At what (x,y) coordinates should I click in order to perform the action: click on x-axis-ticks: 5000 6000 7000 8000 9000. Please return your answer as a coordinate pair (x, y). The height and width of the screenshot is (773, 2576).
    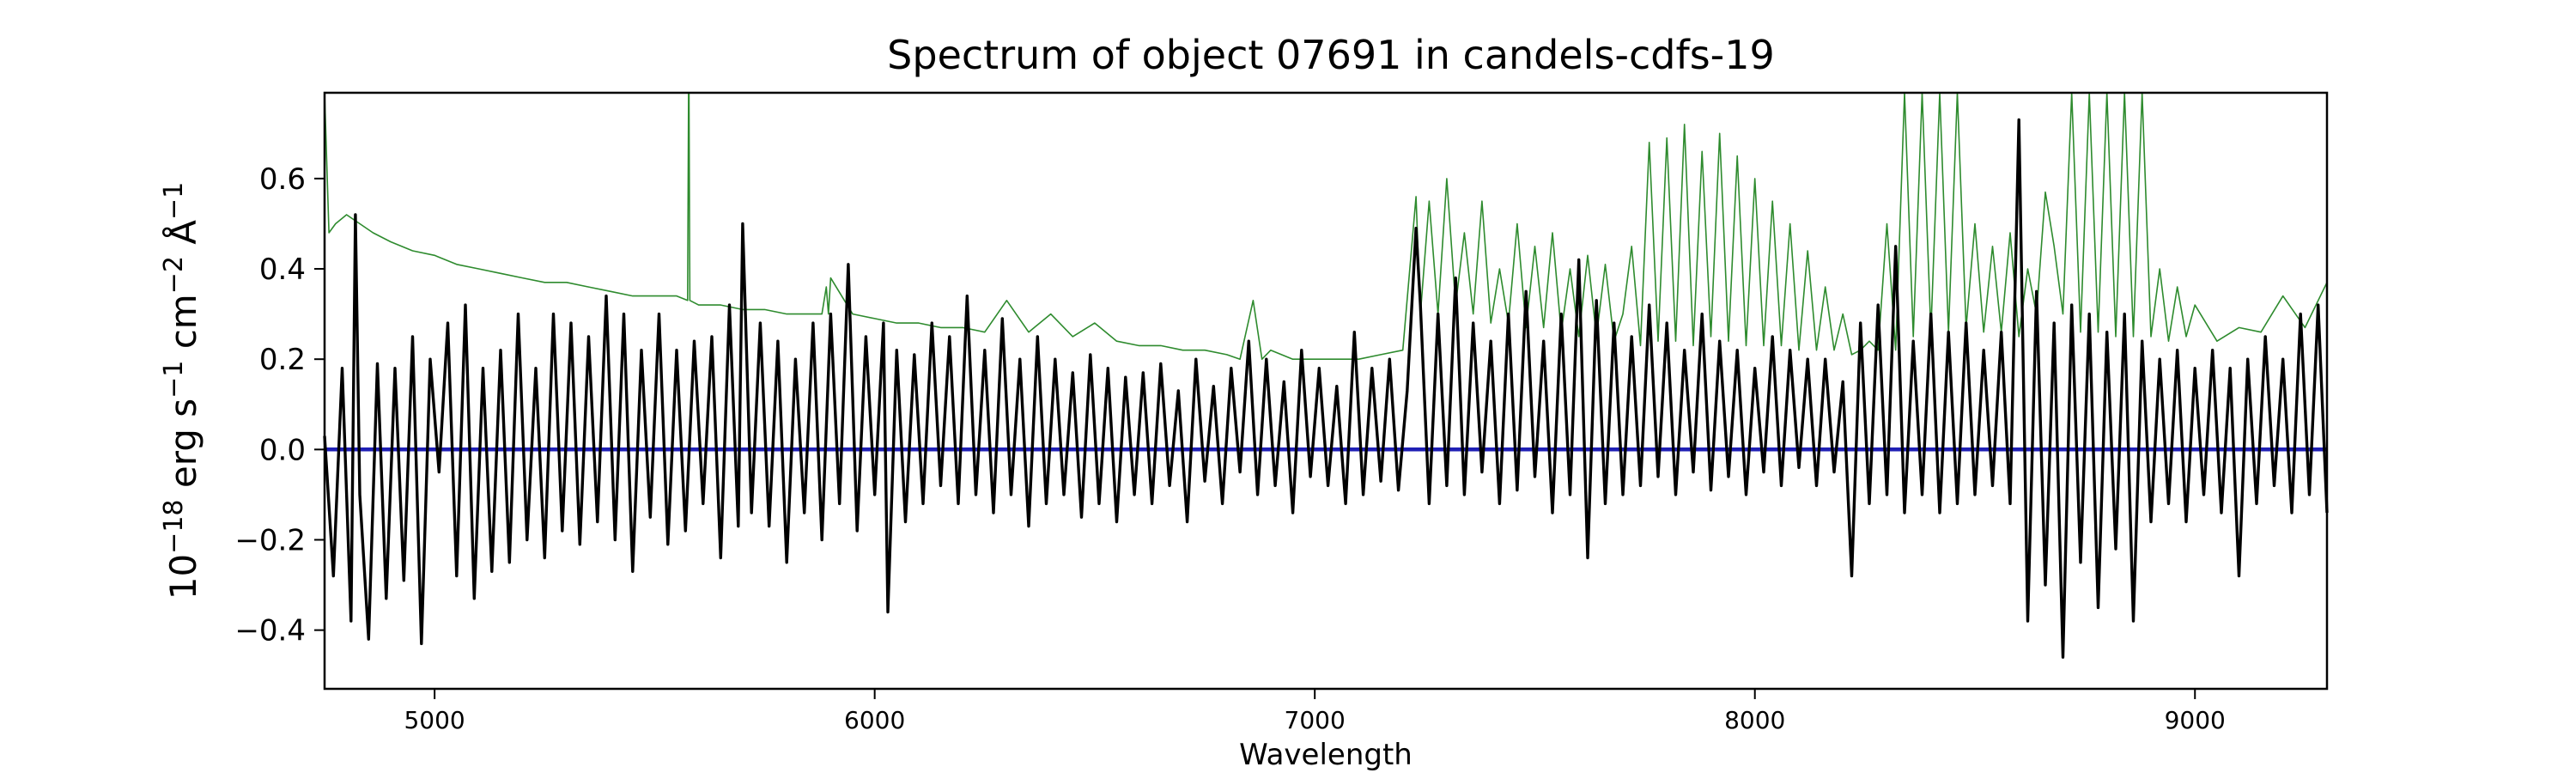
    Looking at the image, I should click on (1315, 711).